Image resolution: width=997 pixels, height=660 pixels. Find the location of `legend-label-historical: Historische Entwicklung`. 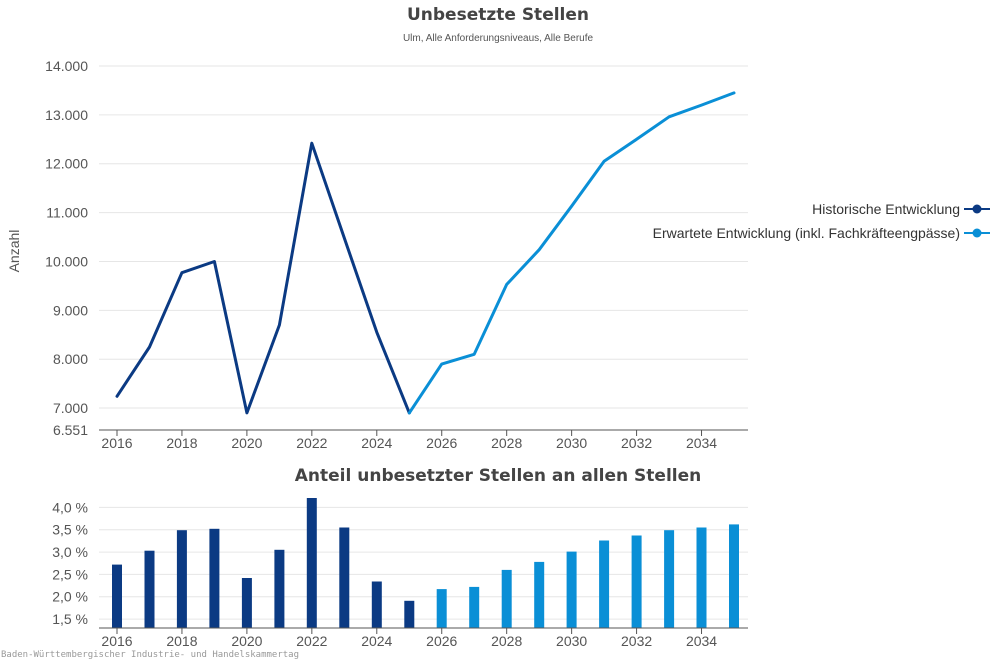

legend-label-historical: Historische Entwicklung is located at coordinates (886, 209).